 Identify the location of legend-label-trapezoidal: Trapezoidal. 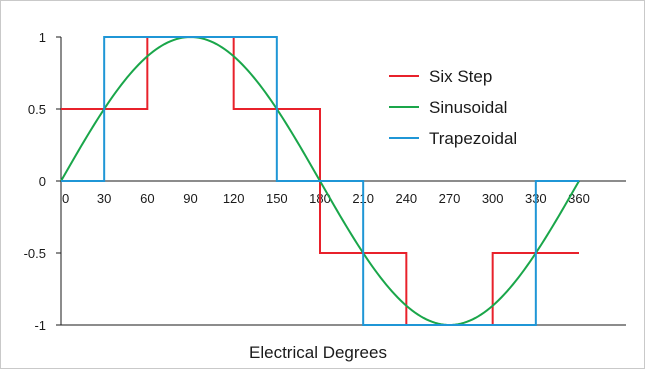
(473, 138).